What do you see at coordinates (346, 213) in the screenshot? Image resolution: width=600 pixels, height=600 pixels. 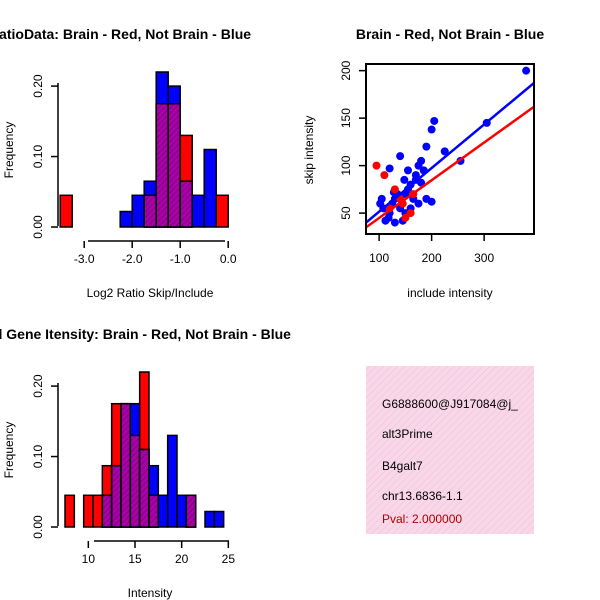 I see `scatter-y-tick-label: 50` at bounding box center [346, 213].